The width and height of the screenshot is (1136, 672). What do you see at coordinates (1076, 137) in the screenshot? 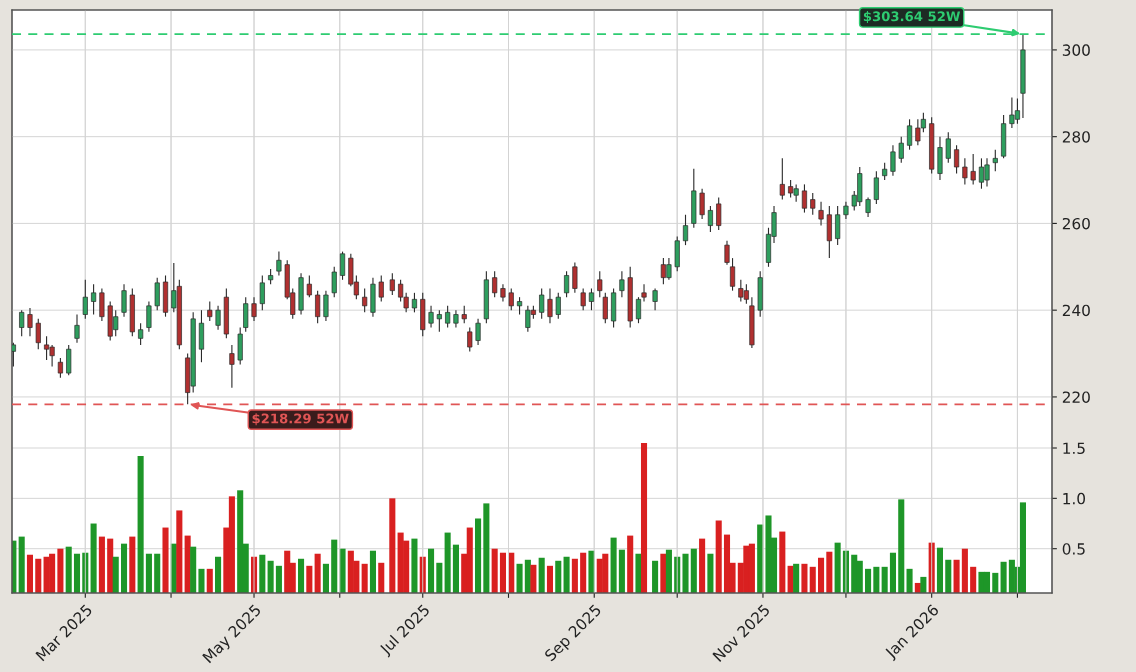
I see `y-tick-label: 280` at bounding box center [1076, 137].